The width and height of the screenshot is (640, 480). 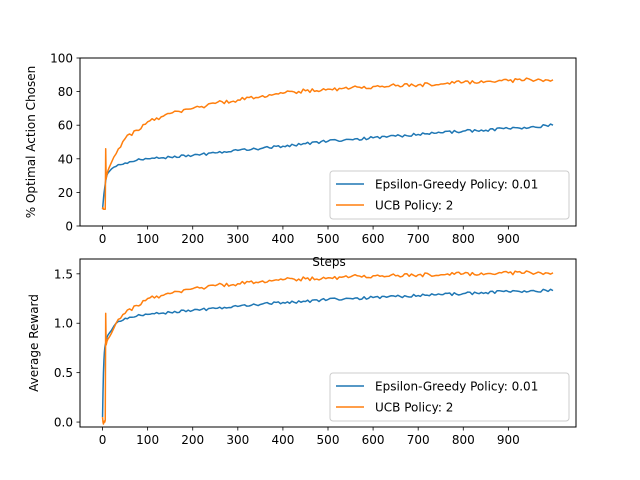 I want to click on top-x-tick-label: 500, so click(x=328, y=239).